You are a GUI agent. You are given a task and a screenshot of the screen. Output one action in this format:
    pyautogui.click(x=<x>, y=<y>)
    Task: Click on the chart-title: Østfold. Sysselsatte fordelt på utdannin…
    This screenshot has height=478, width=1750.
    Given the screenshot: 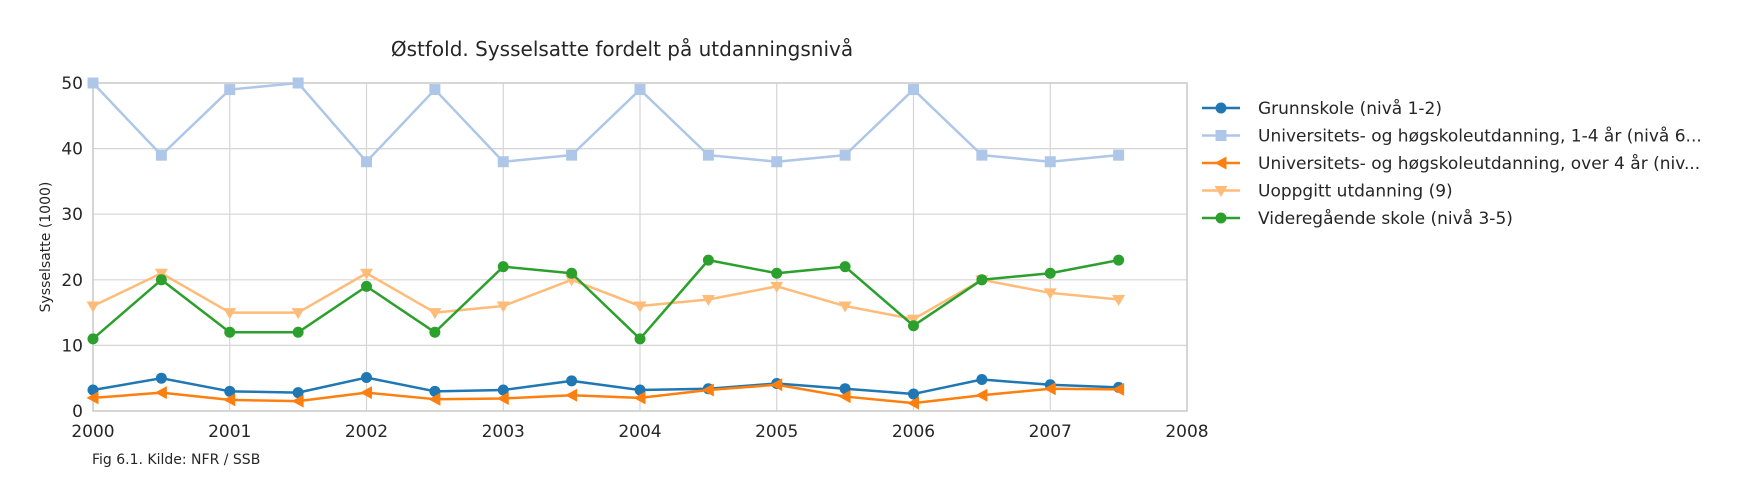 What is the action you would take?
    pyautogui.click(x=622, y=49)
    